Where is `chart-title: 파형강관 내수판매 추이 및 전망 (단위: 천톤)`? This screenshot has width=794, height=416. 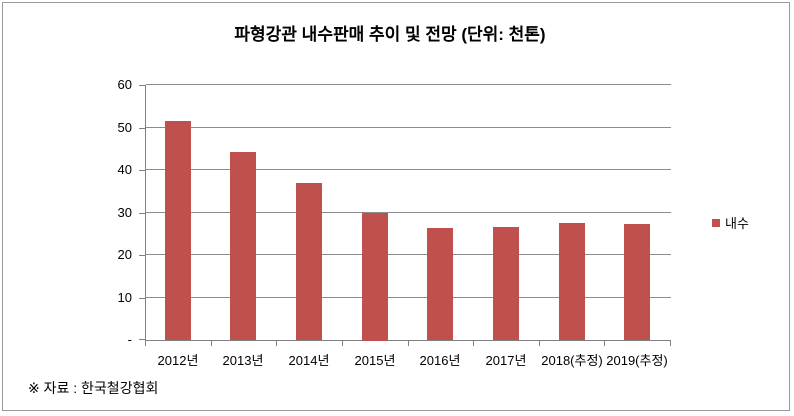
chart-title: 파형강관 내수판매 추이 및 전망 (단위: 천톤) is located at coordinates (390, 34).